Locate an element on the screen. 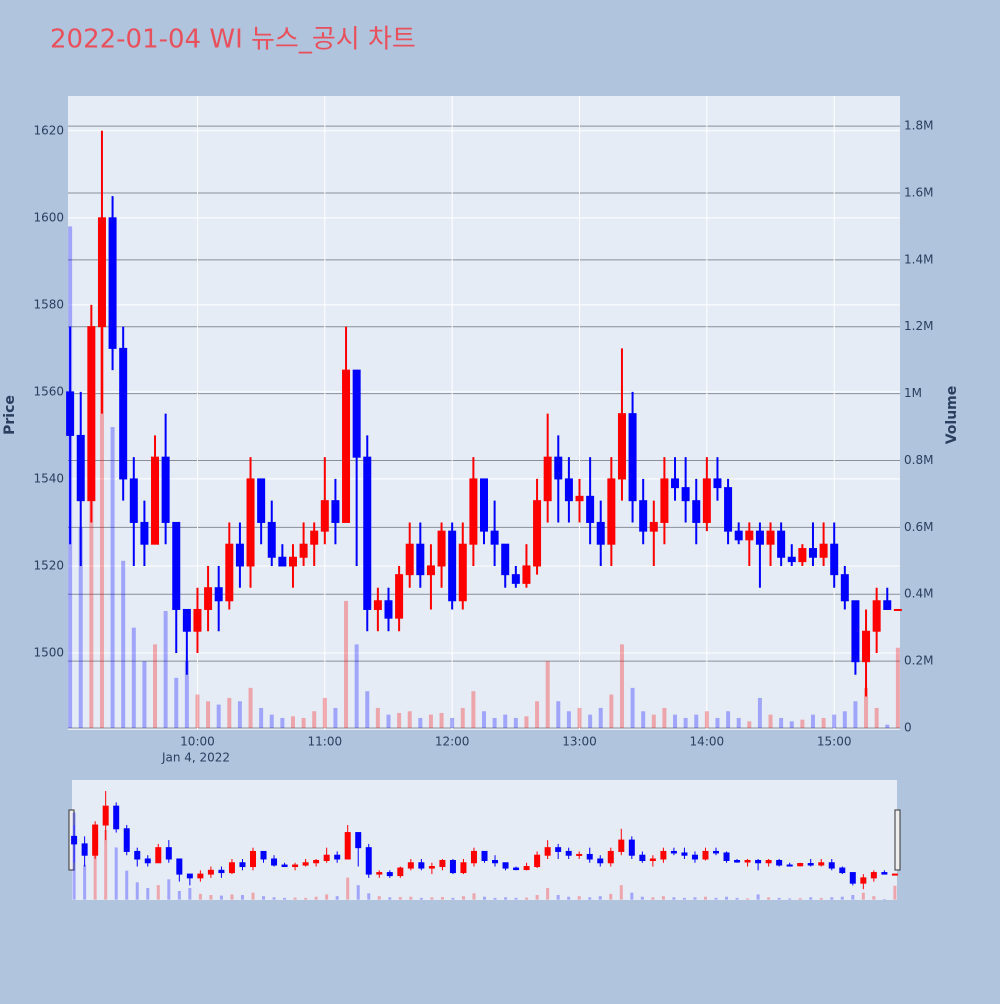  x-tick-label: 12:00 is located at coordinates (452, 742).